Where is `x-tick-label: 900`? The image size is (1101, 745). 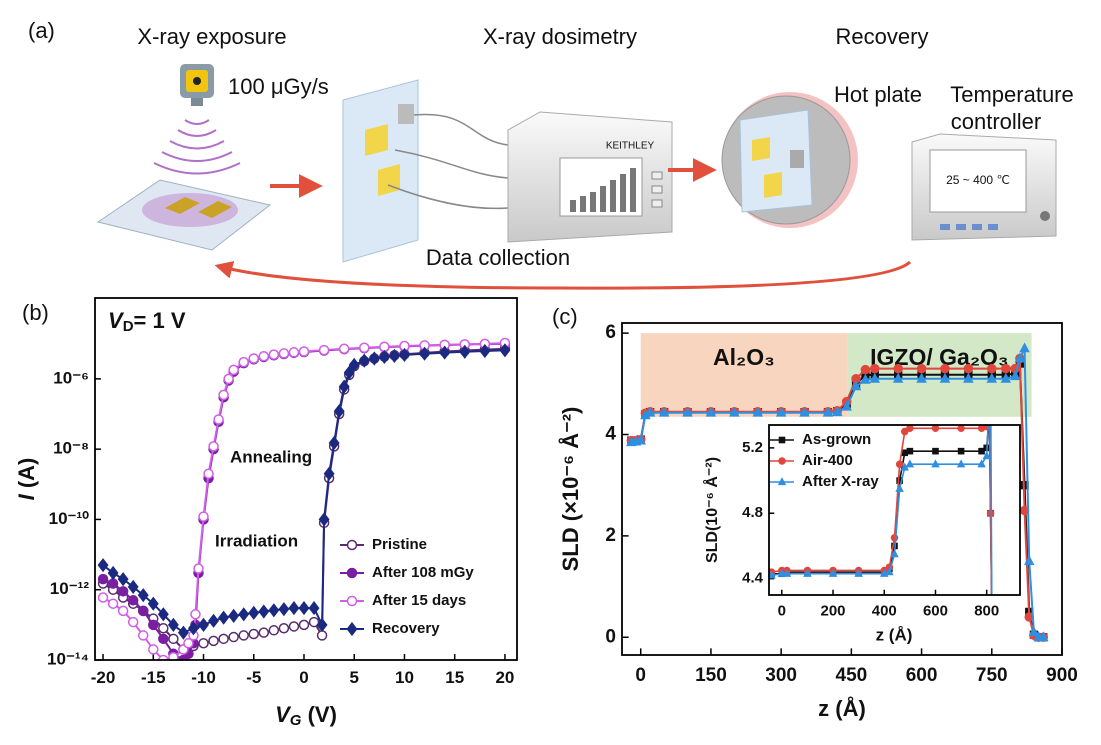
x-tick-label: 900 is located at coordinates (1062, 675).